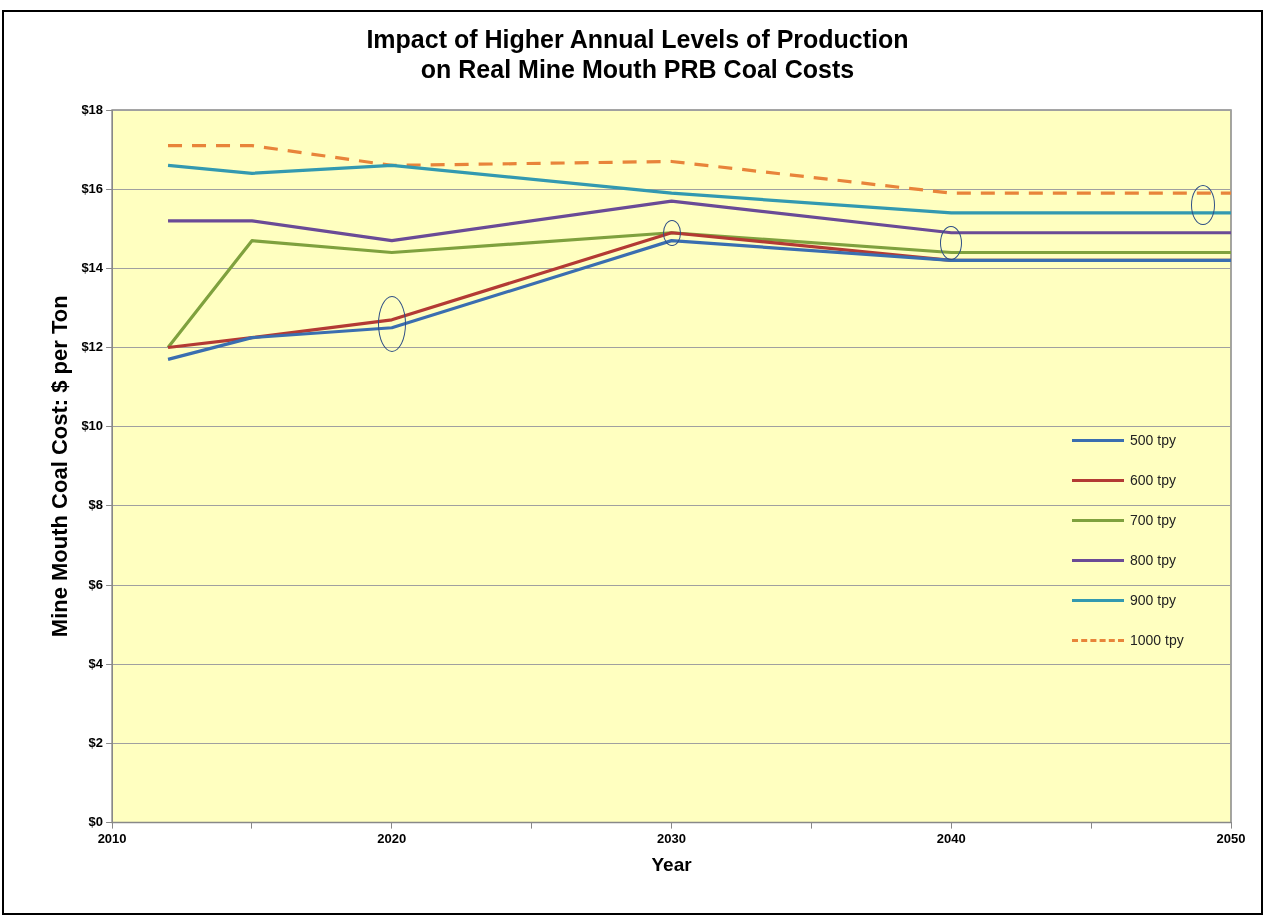  What do you see at coordinates (96, 663) in the screenshot?
I see `y-tick-label: $4` at bounding box center [96, 663].